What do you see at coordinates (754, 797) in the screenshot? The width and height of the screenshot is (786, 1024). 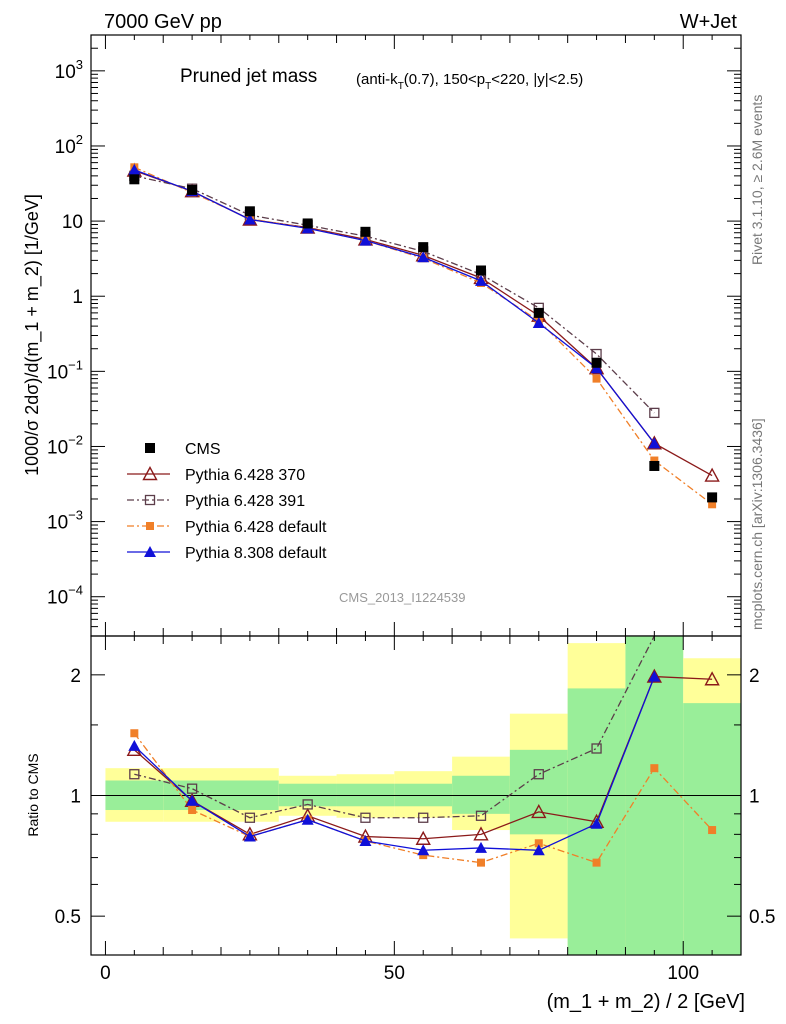 I see `ratio-y-tick-label-right: 1` at bounding box center [754, 797].